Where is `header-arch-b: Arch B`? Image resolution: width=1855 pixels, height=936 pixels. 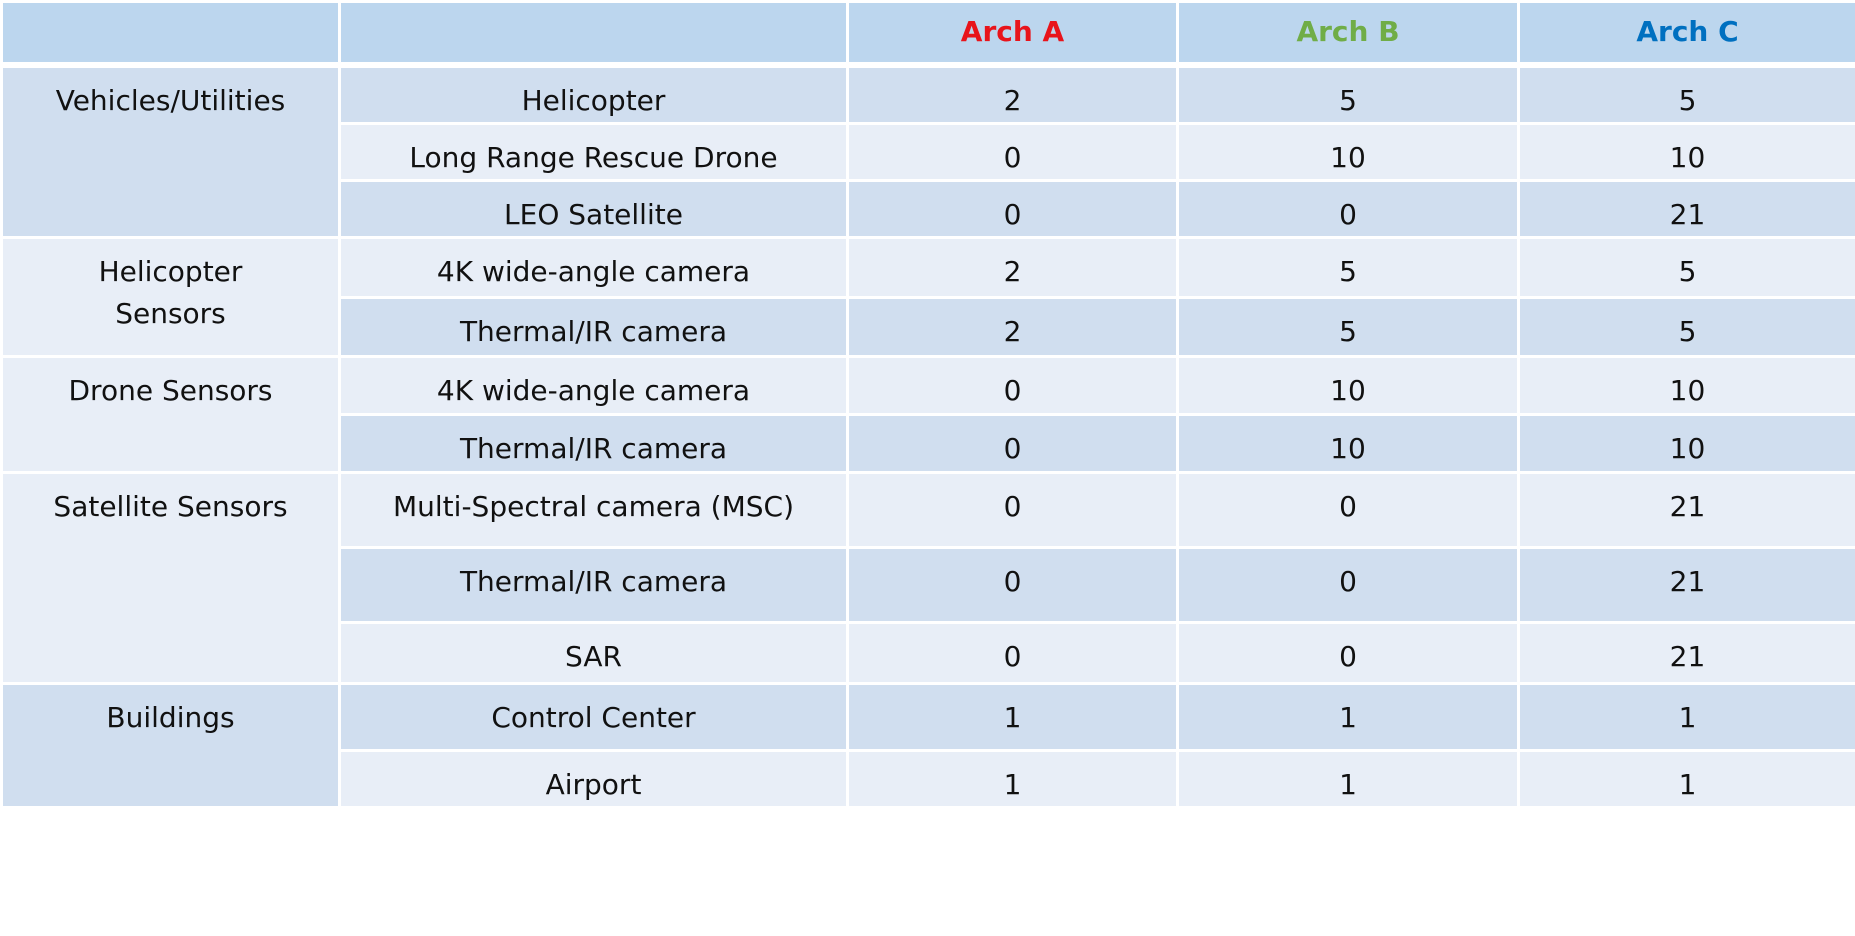 header-arch-b: Arch B is located at coordinates (1348, 34).